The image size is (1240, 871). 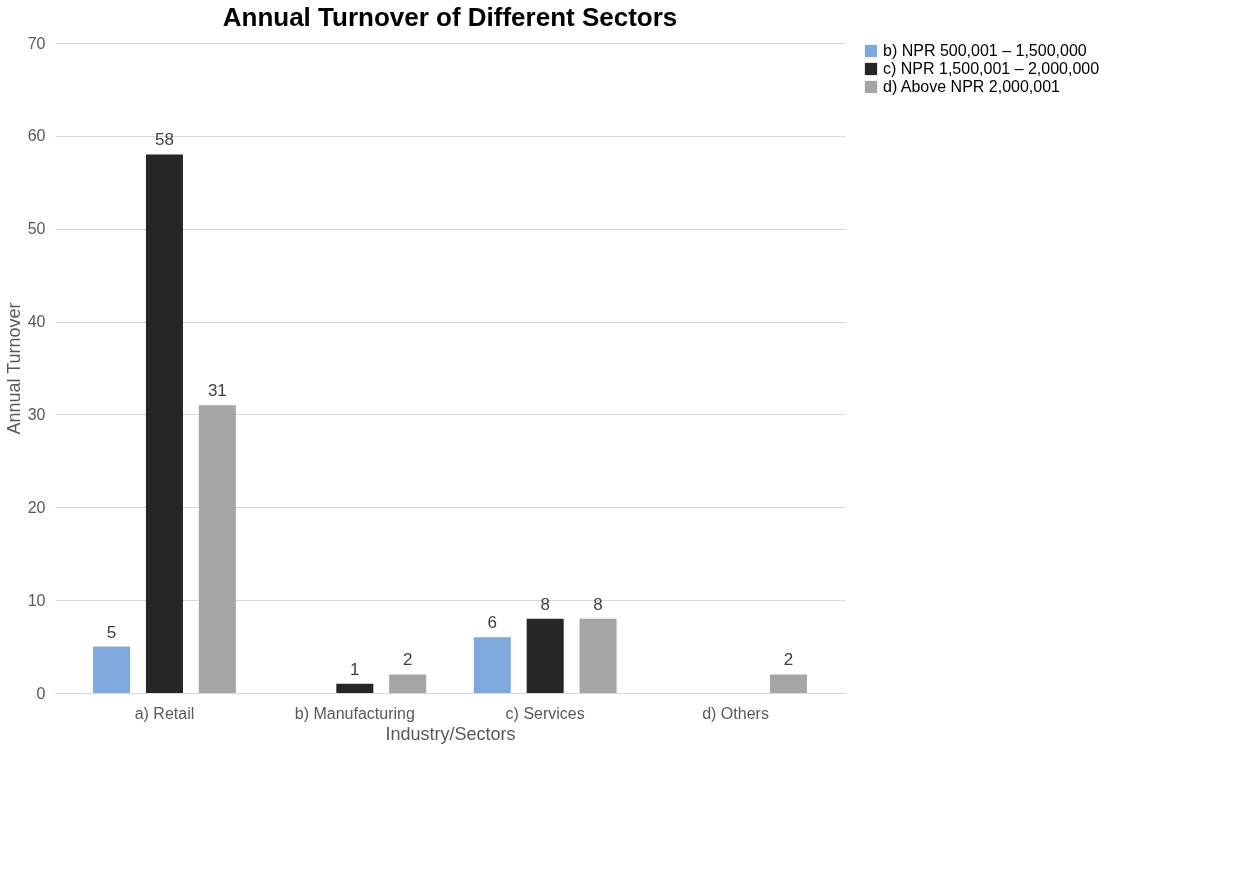 I want to click on data-label: 1, so click(x=355, y=669).